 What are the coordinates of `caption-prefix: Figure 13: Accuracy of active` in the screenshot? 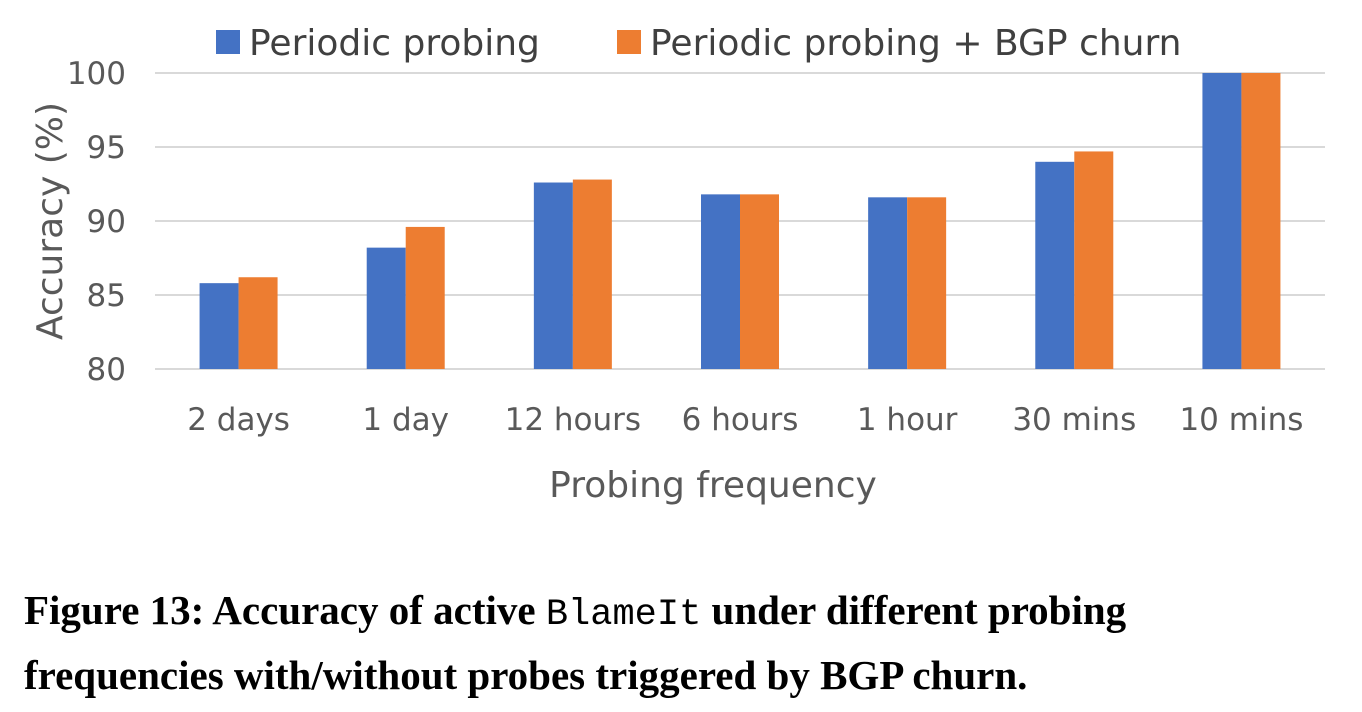 It's located at (285, 610).